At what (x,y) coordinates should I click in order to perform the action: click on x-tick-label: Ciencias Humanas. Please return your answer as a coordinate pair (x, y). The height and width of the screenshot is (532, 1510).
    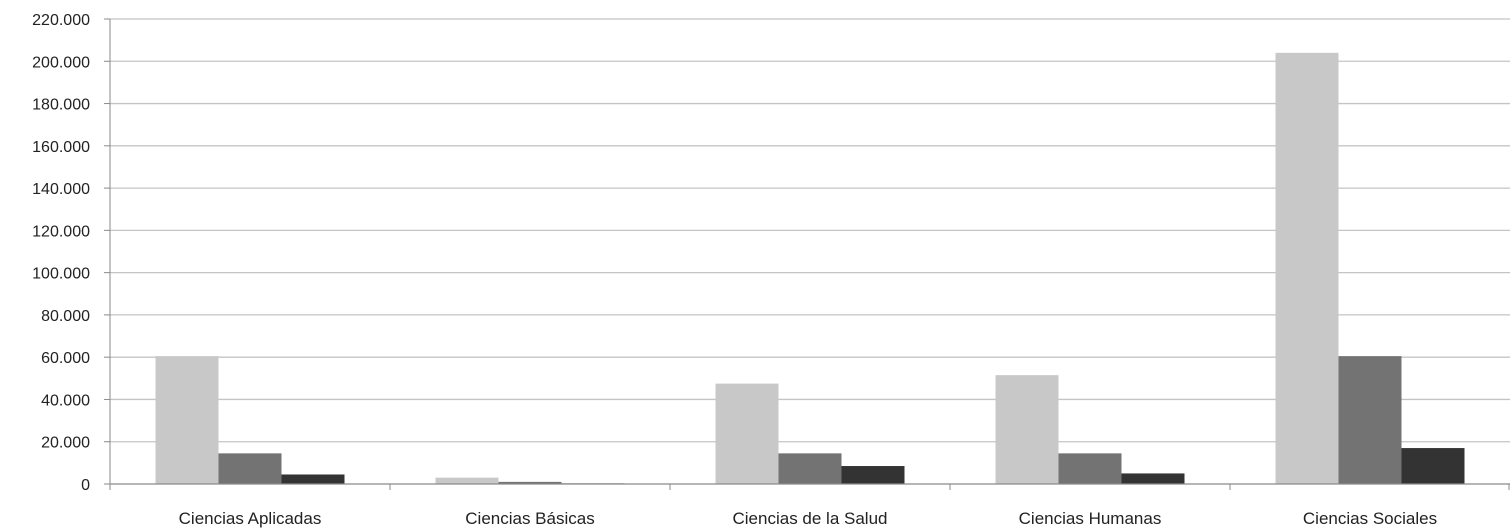
    Looking at the image, I should click on (1090, 518).